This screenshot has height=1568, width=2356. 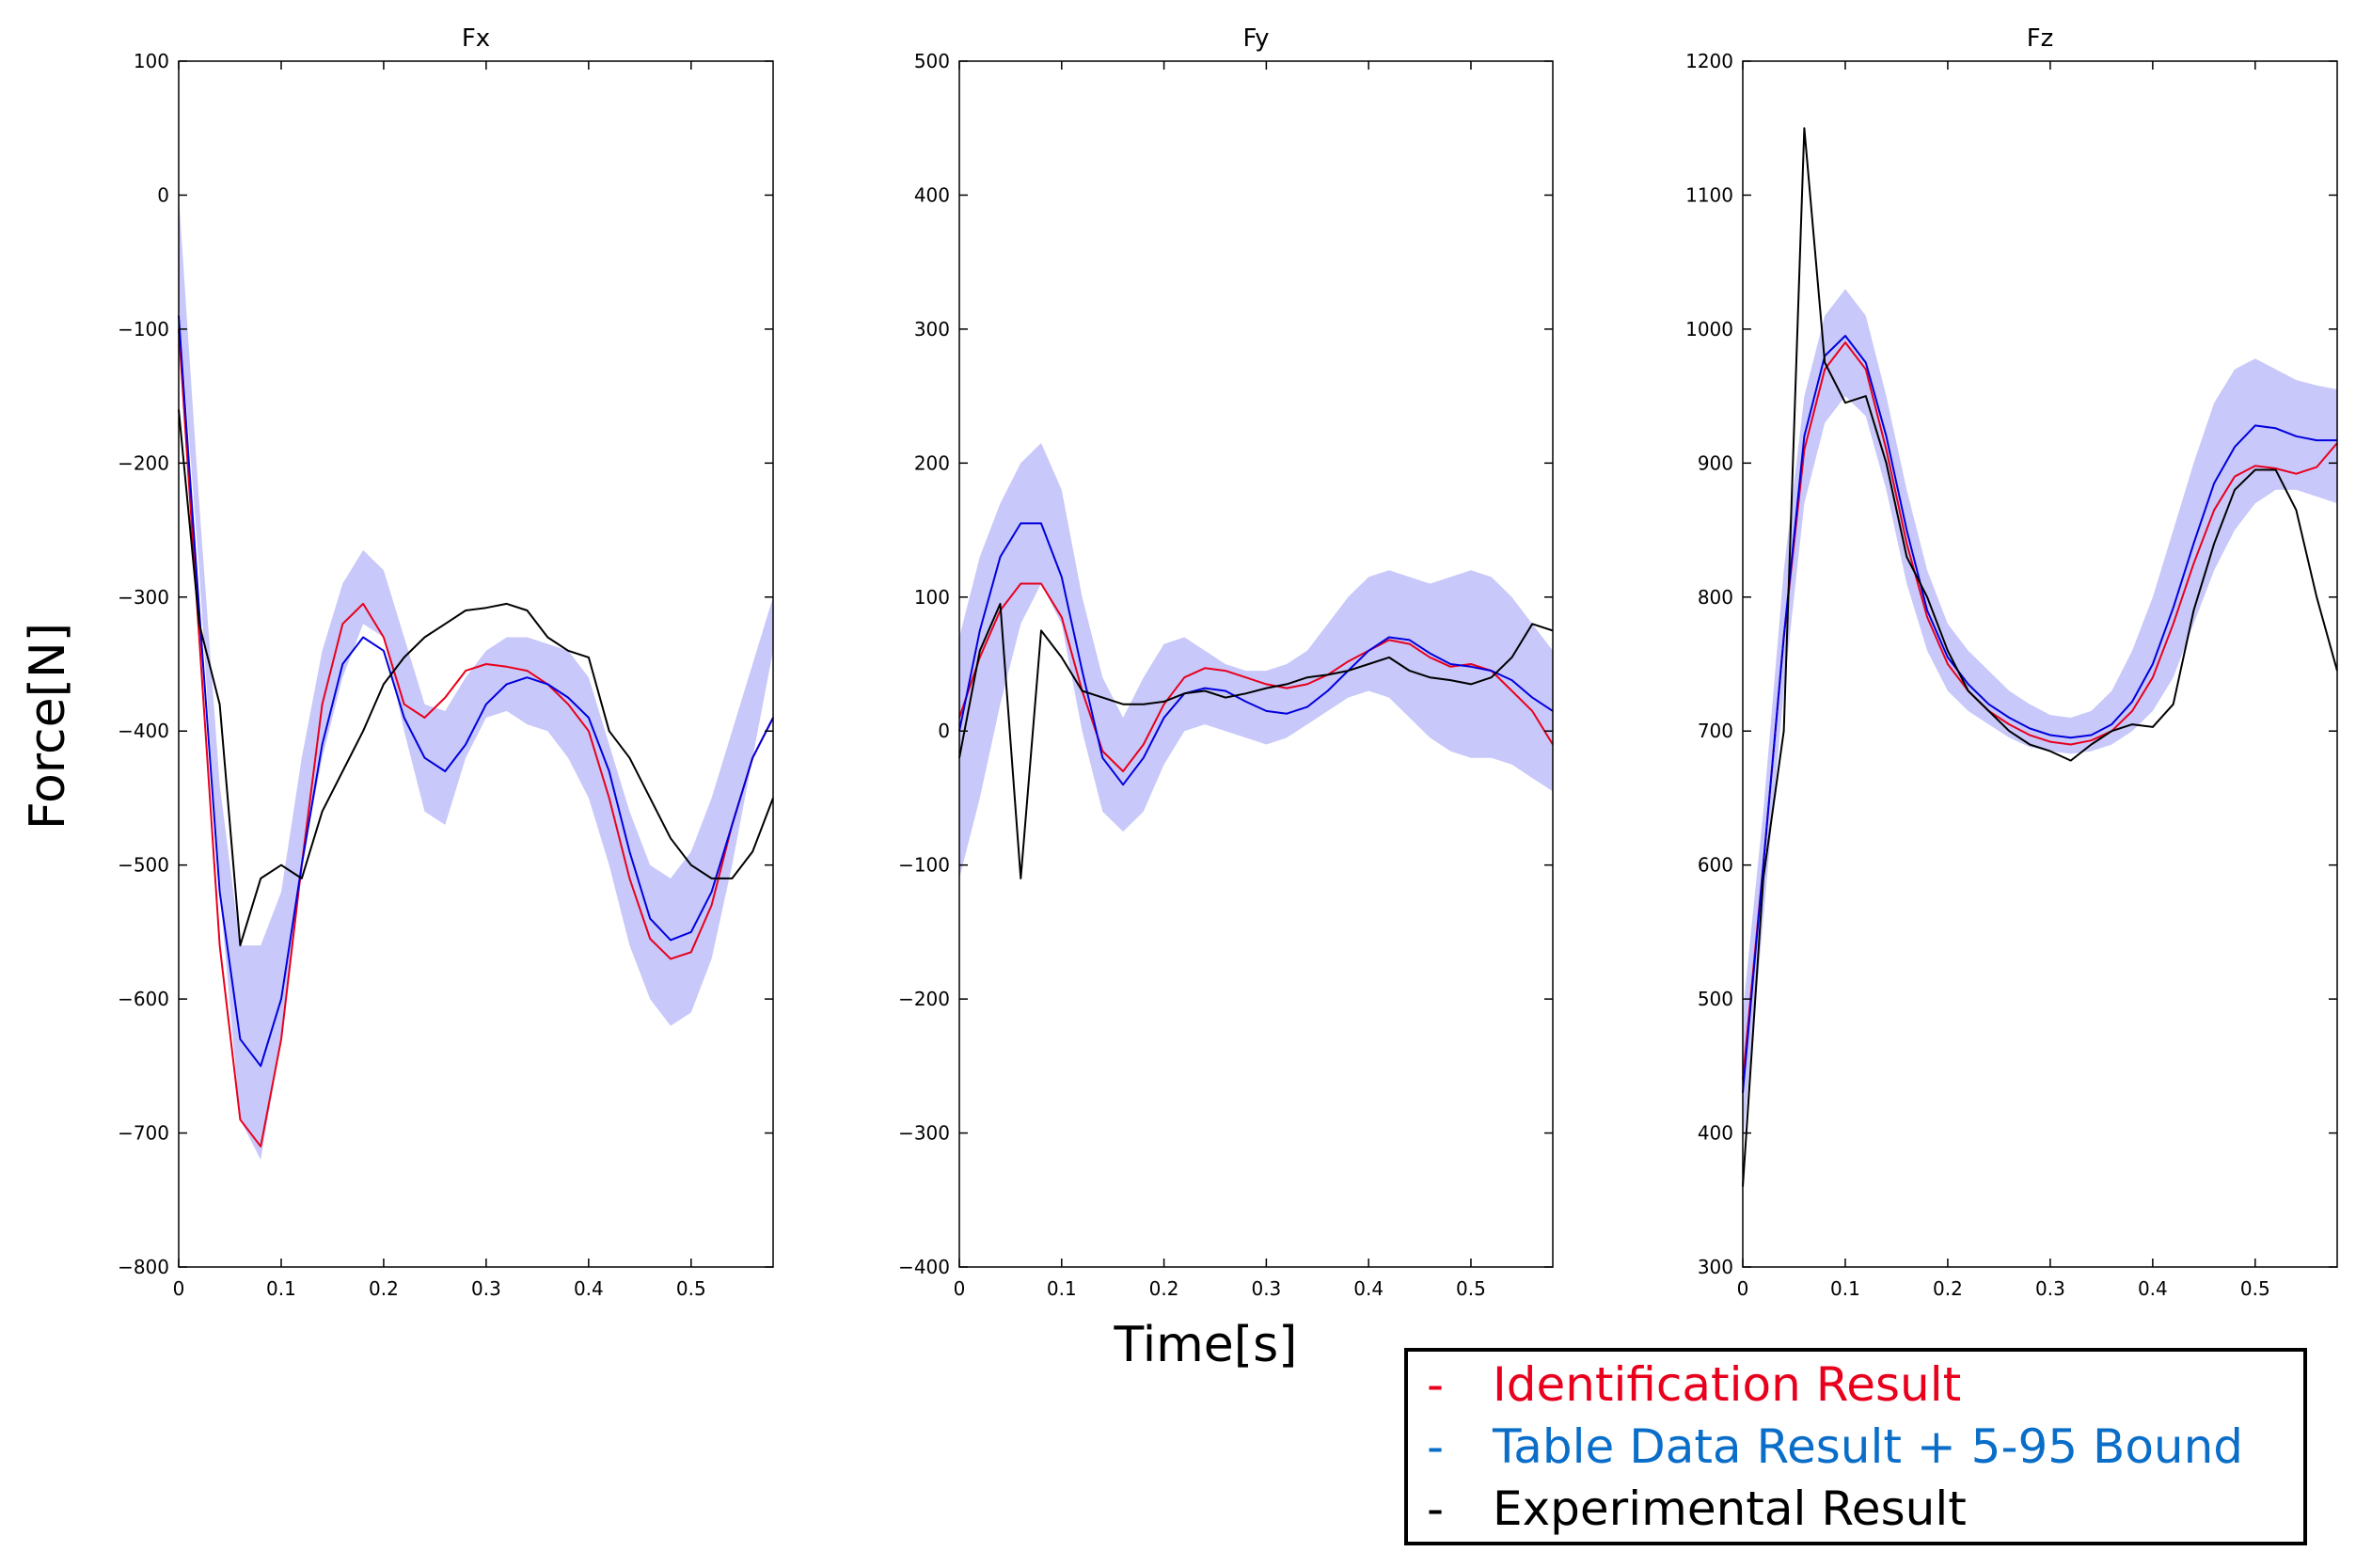 I want to click on fx-x-tick-label: 0.4, so click(x=589, y=1288).